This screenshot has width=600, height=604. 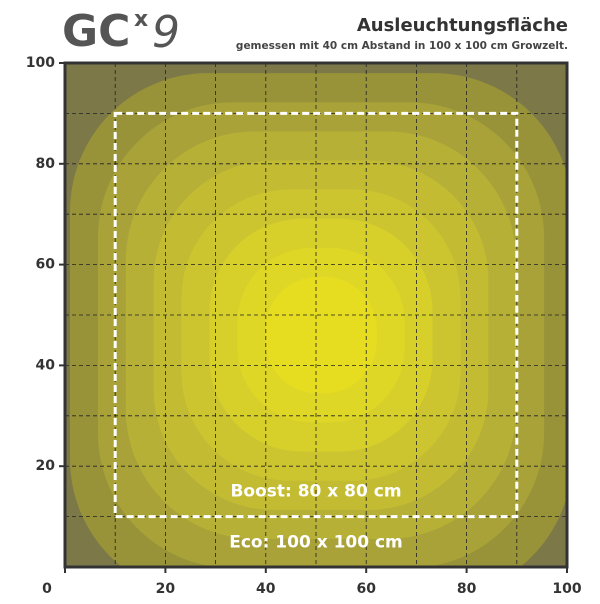 I want to click on x-tick-label: 0, so click(x=47, y=589).